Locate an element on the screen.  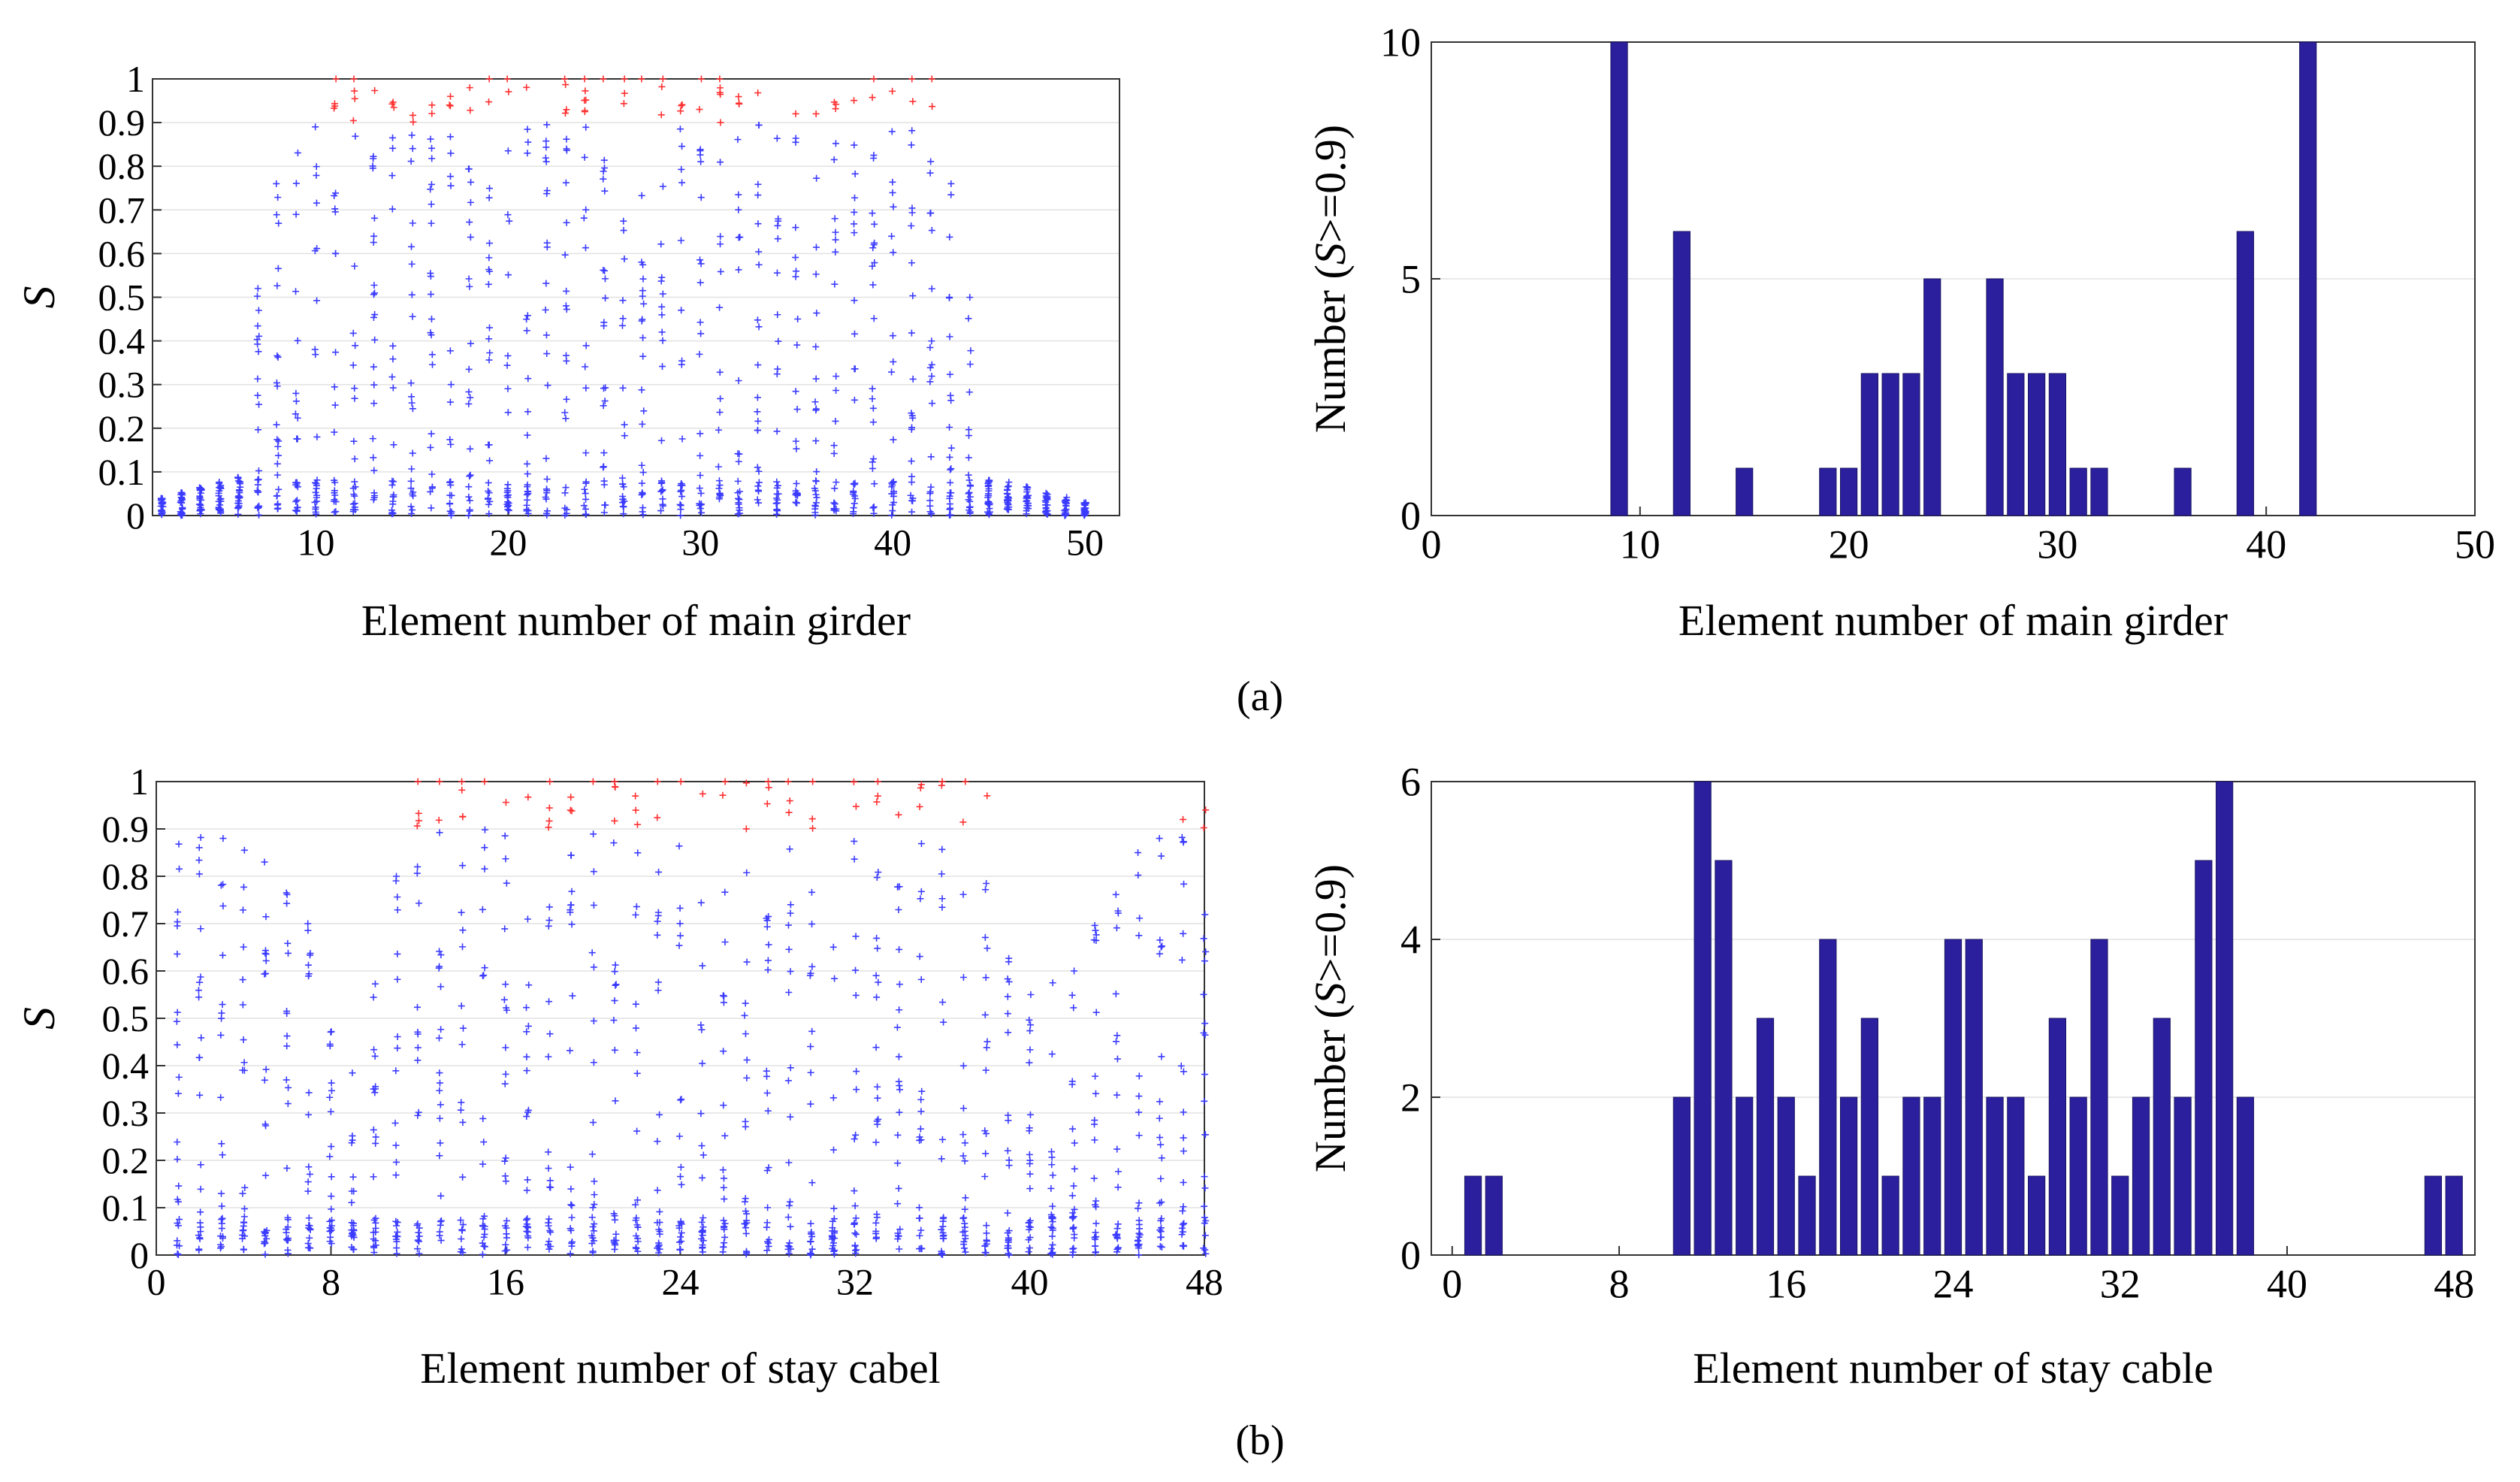
x-tick-label: 0 is located at coordinates (156, 1282).